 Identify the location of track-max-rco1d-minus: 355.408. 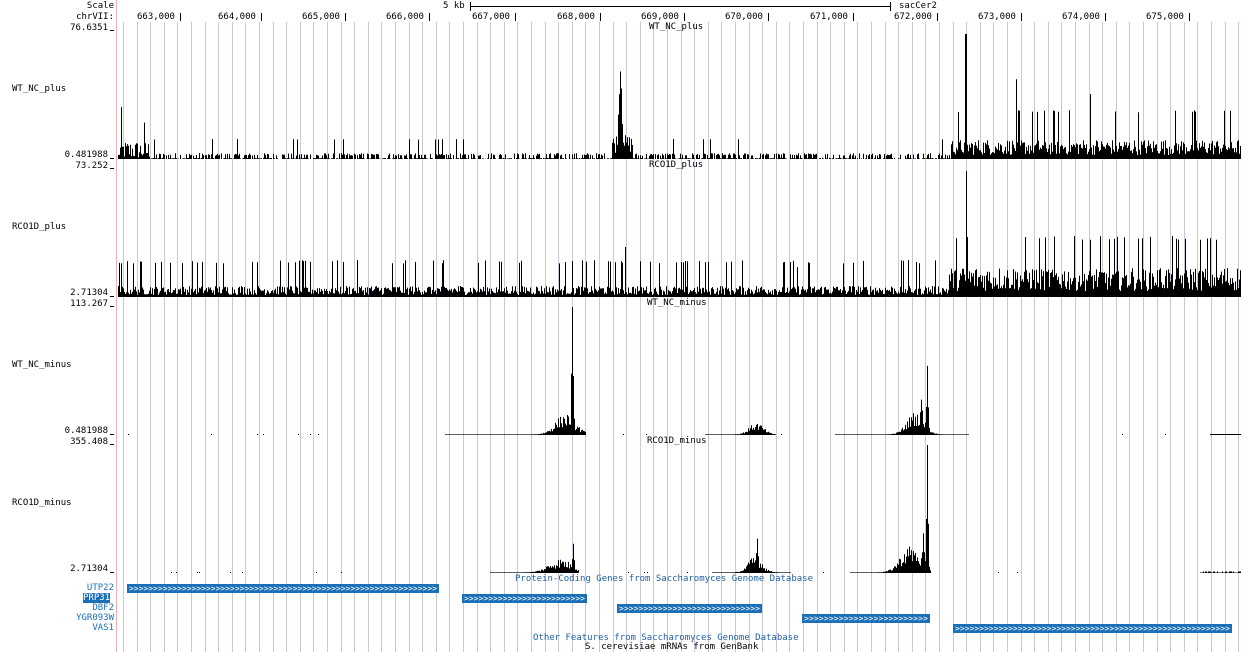
(89, 442).